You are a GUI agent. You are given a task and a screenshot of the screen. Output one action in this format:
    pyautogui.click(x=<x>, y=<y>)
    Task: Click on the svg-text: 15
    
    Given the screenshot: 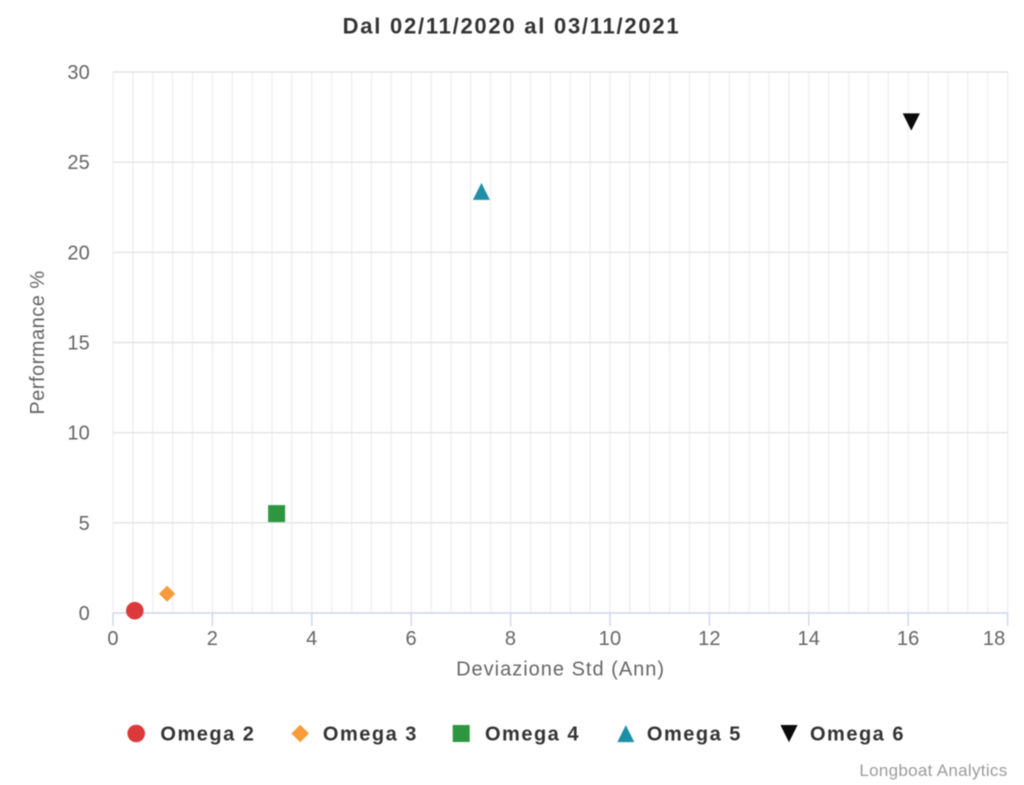 What is the action you would take?
    pyautogui.click(x=78, y=344)
    